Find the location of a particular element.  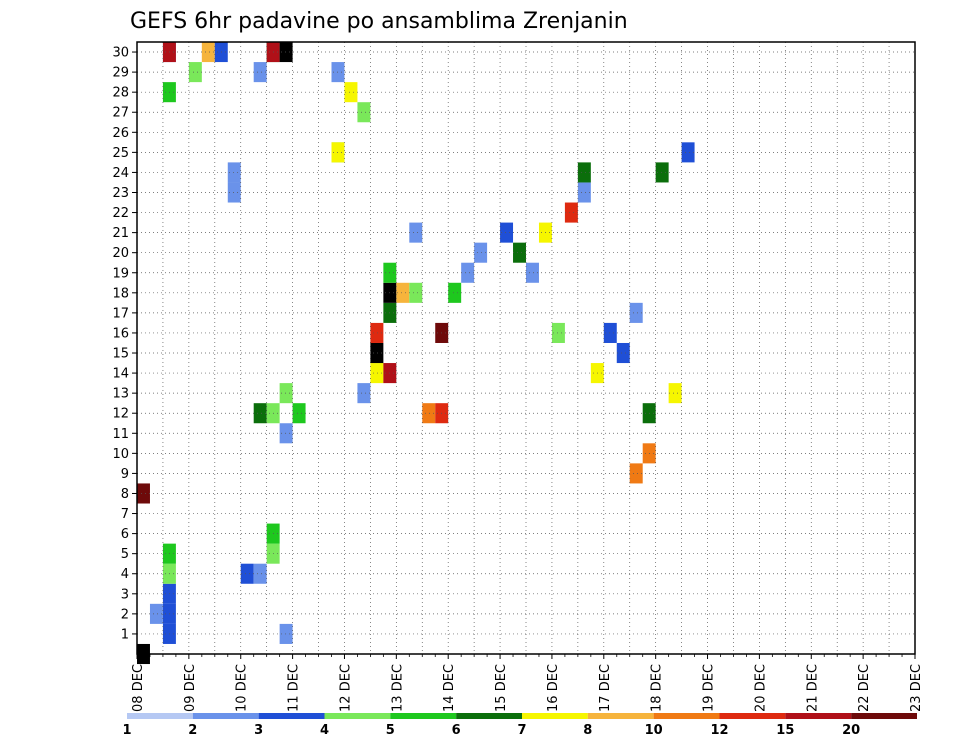

x-tick-label: 11 DEC is located at coordinates (294, 688).